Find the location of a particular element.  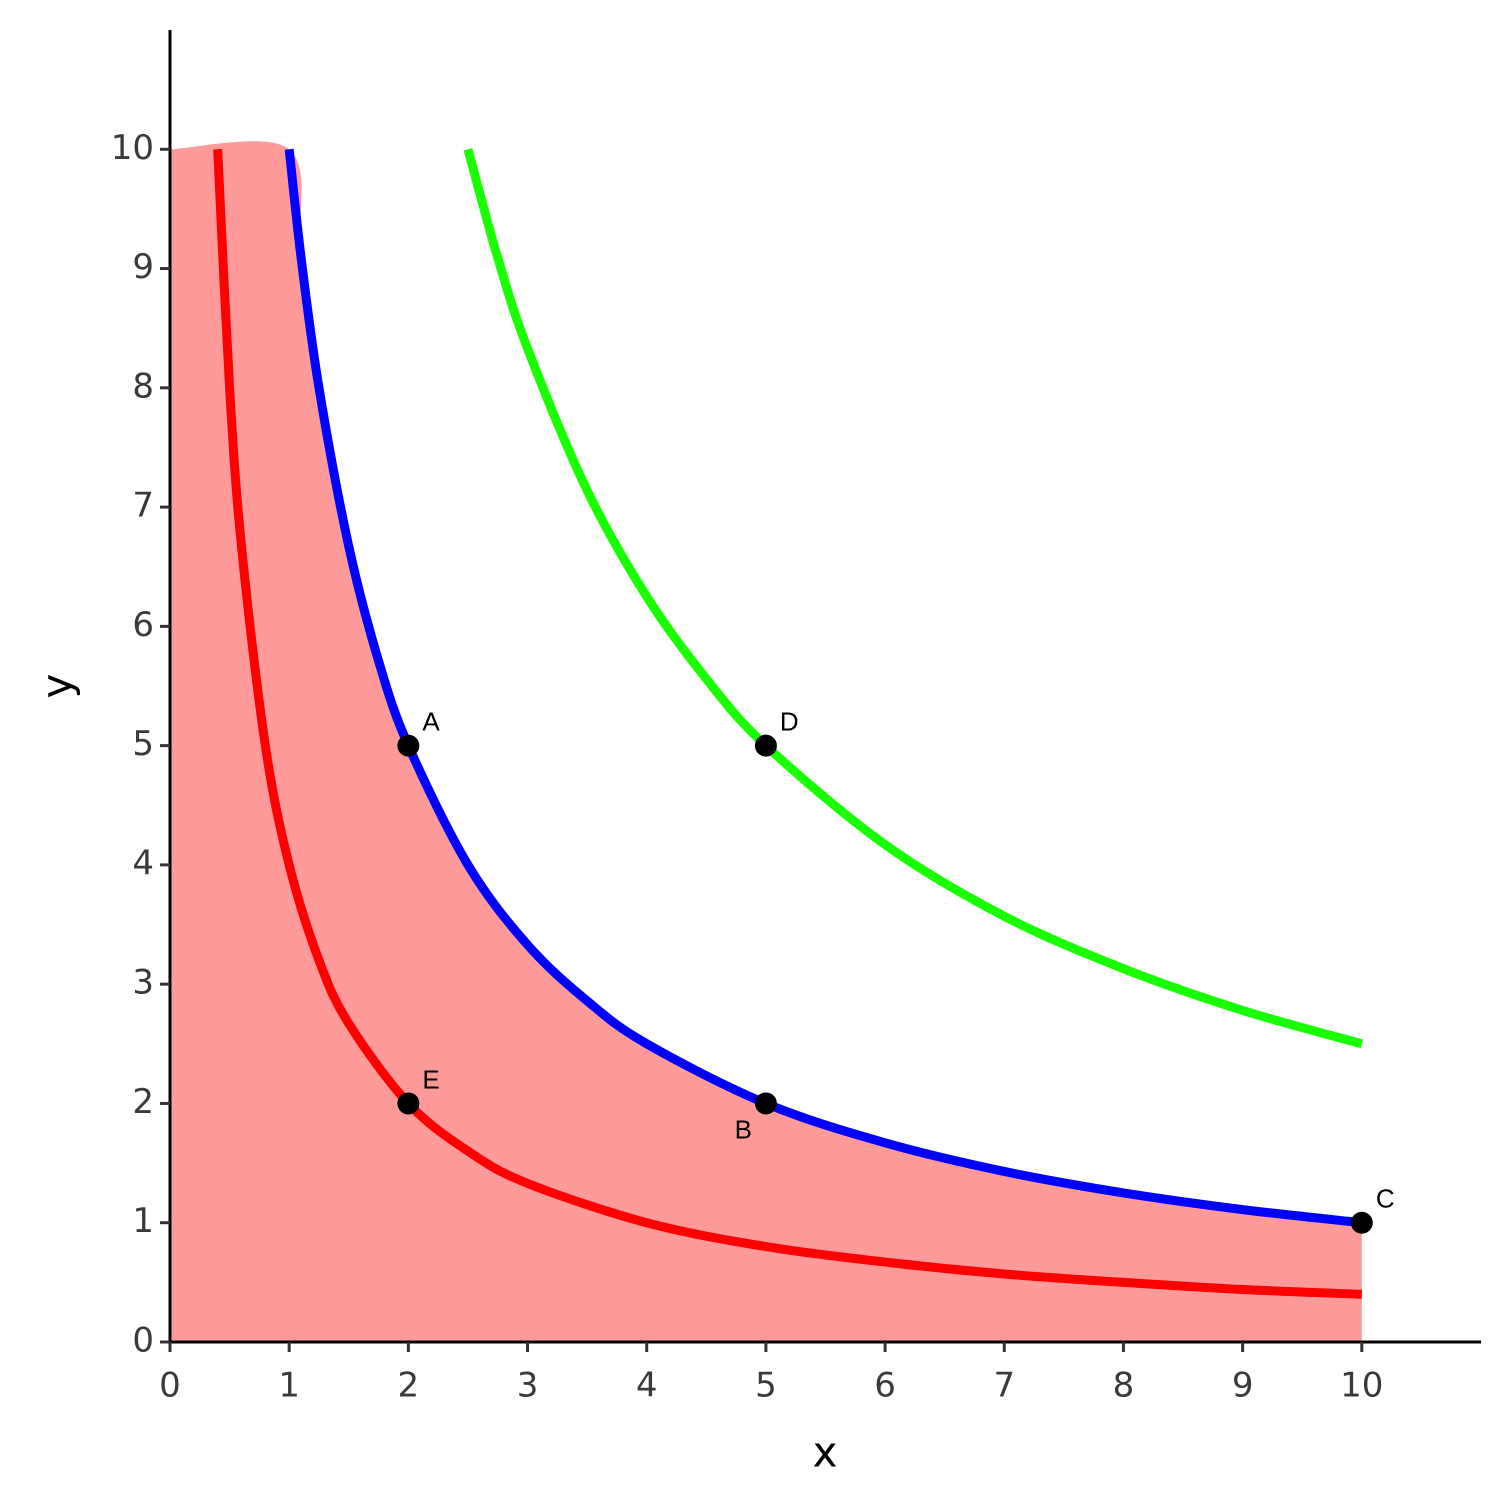

y-tick-label: 3 is located at coordinates (143, 983).